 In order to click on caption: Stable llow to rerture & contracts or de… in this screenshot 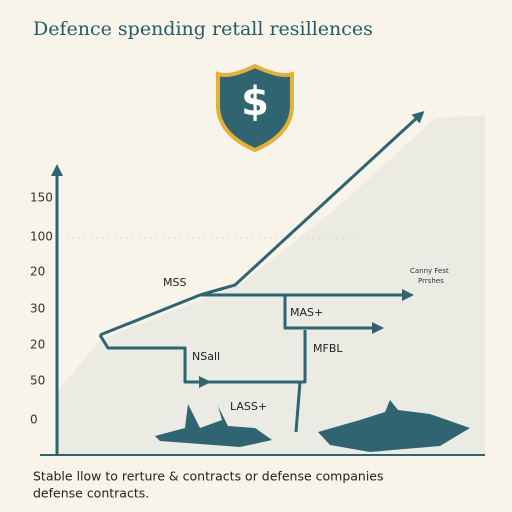, I will do `click(208, 476)`.